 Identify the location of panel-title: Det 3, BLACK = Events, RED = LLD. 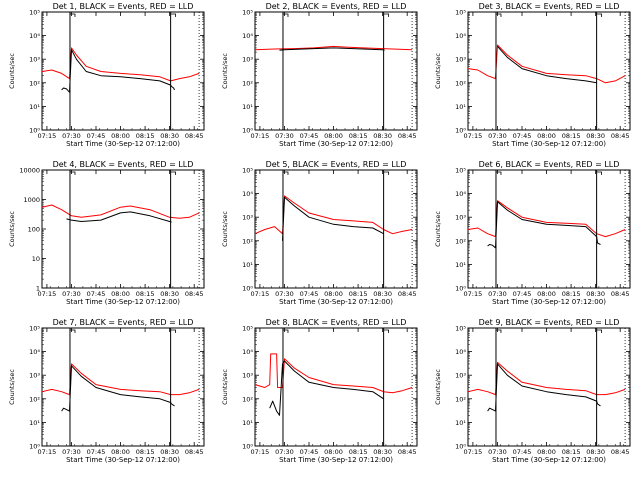
(549, 6).